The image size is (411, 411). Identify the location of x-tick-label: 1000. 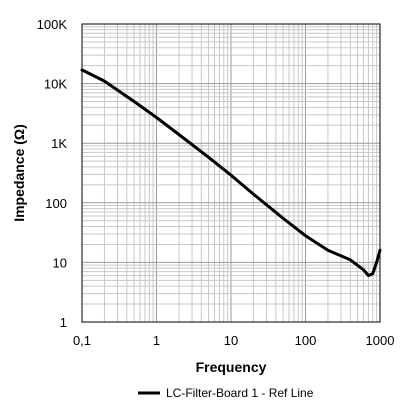
(380, 340).